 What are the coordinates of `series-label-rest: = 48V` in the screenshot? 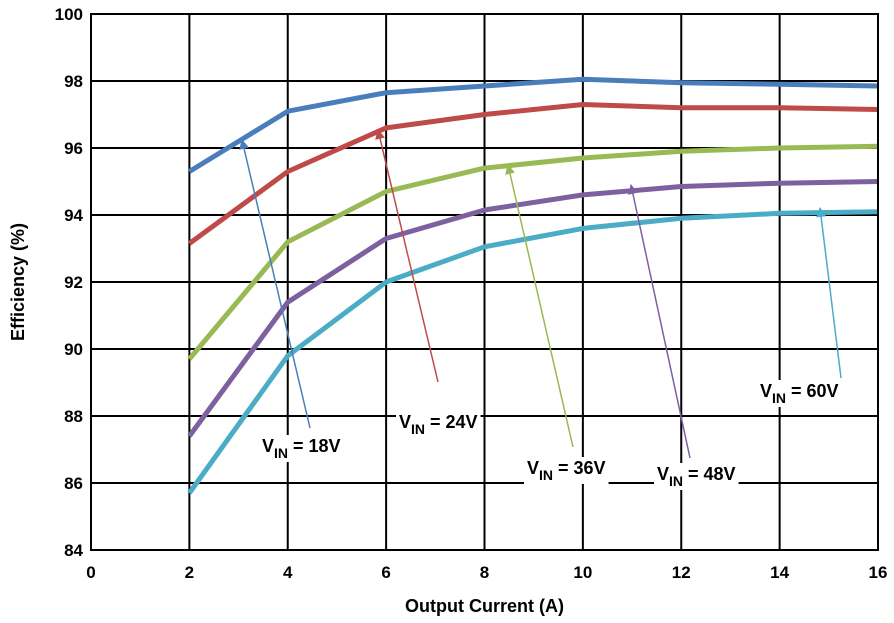 It's located at (709, 474).